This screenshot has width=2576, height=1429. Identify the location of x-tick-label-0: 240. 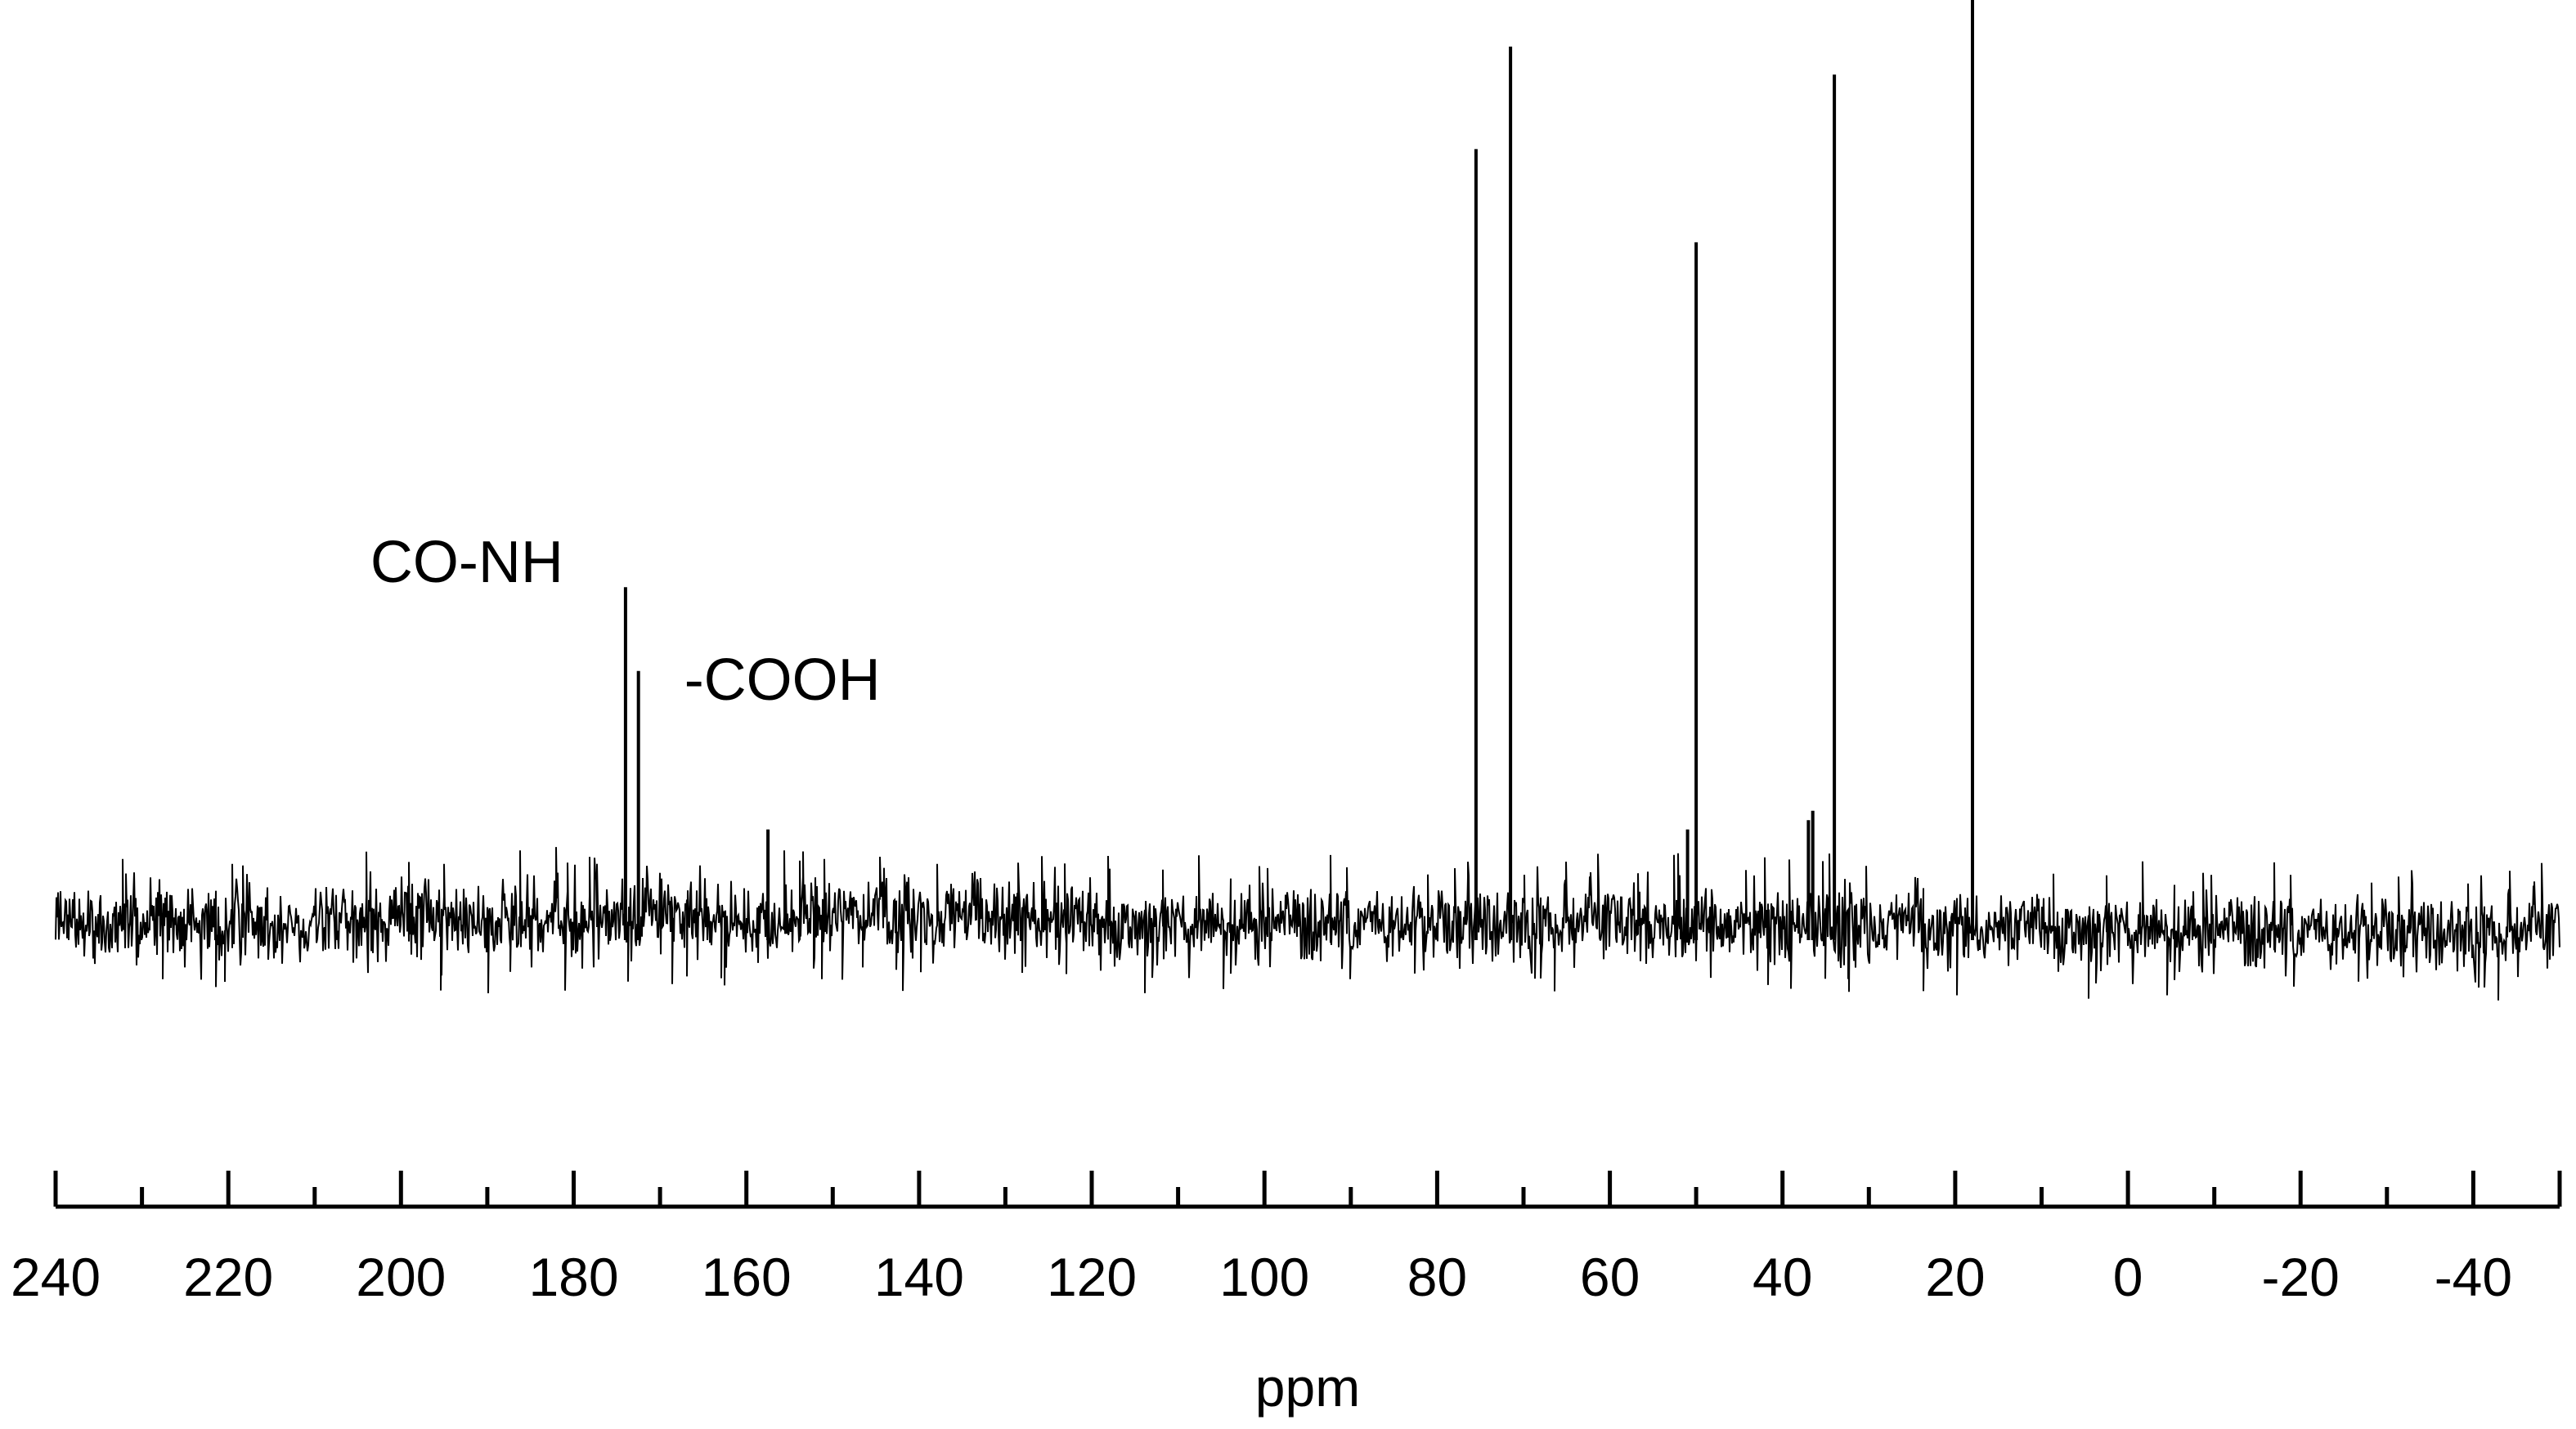
(56, 1277).